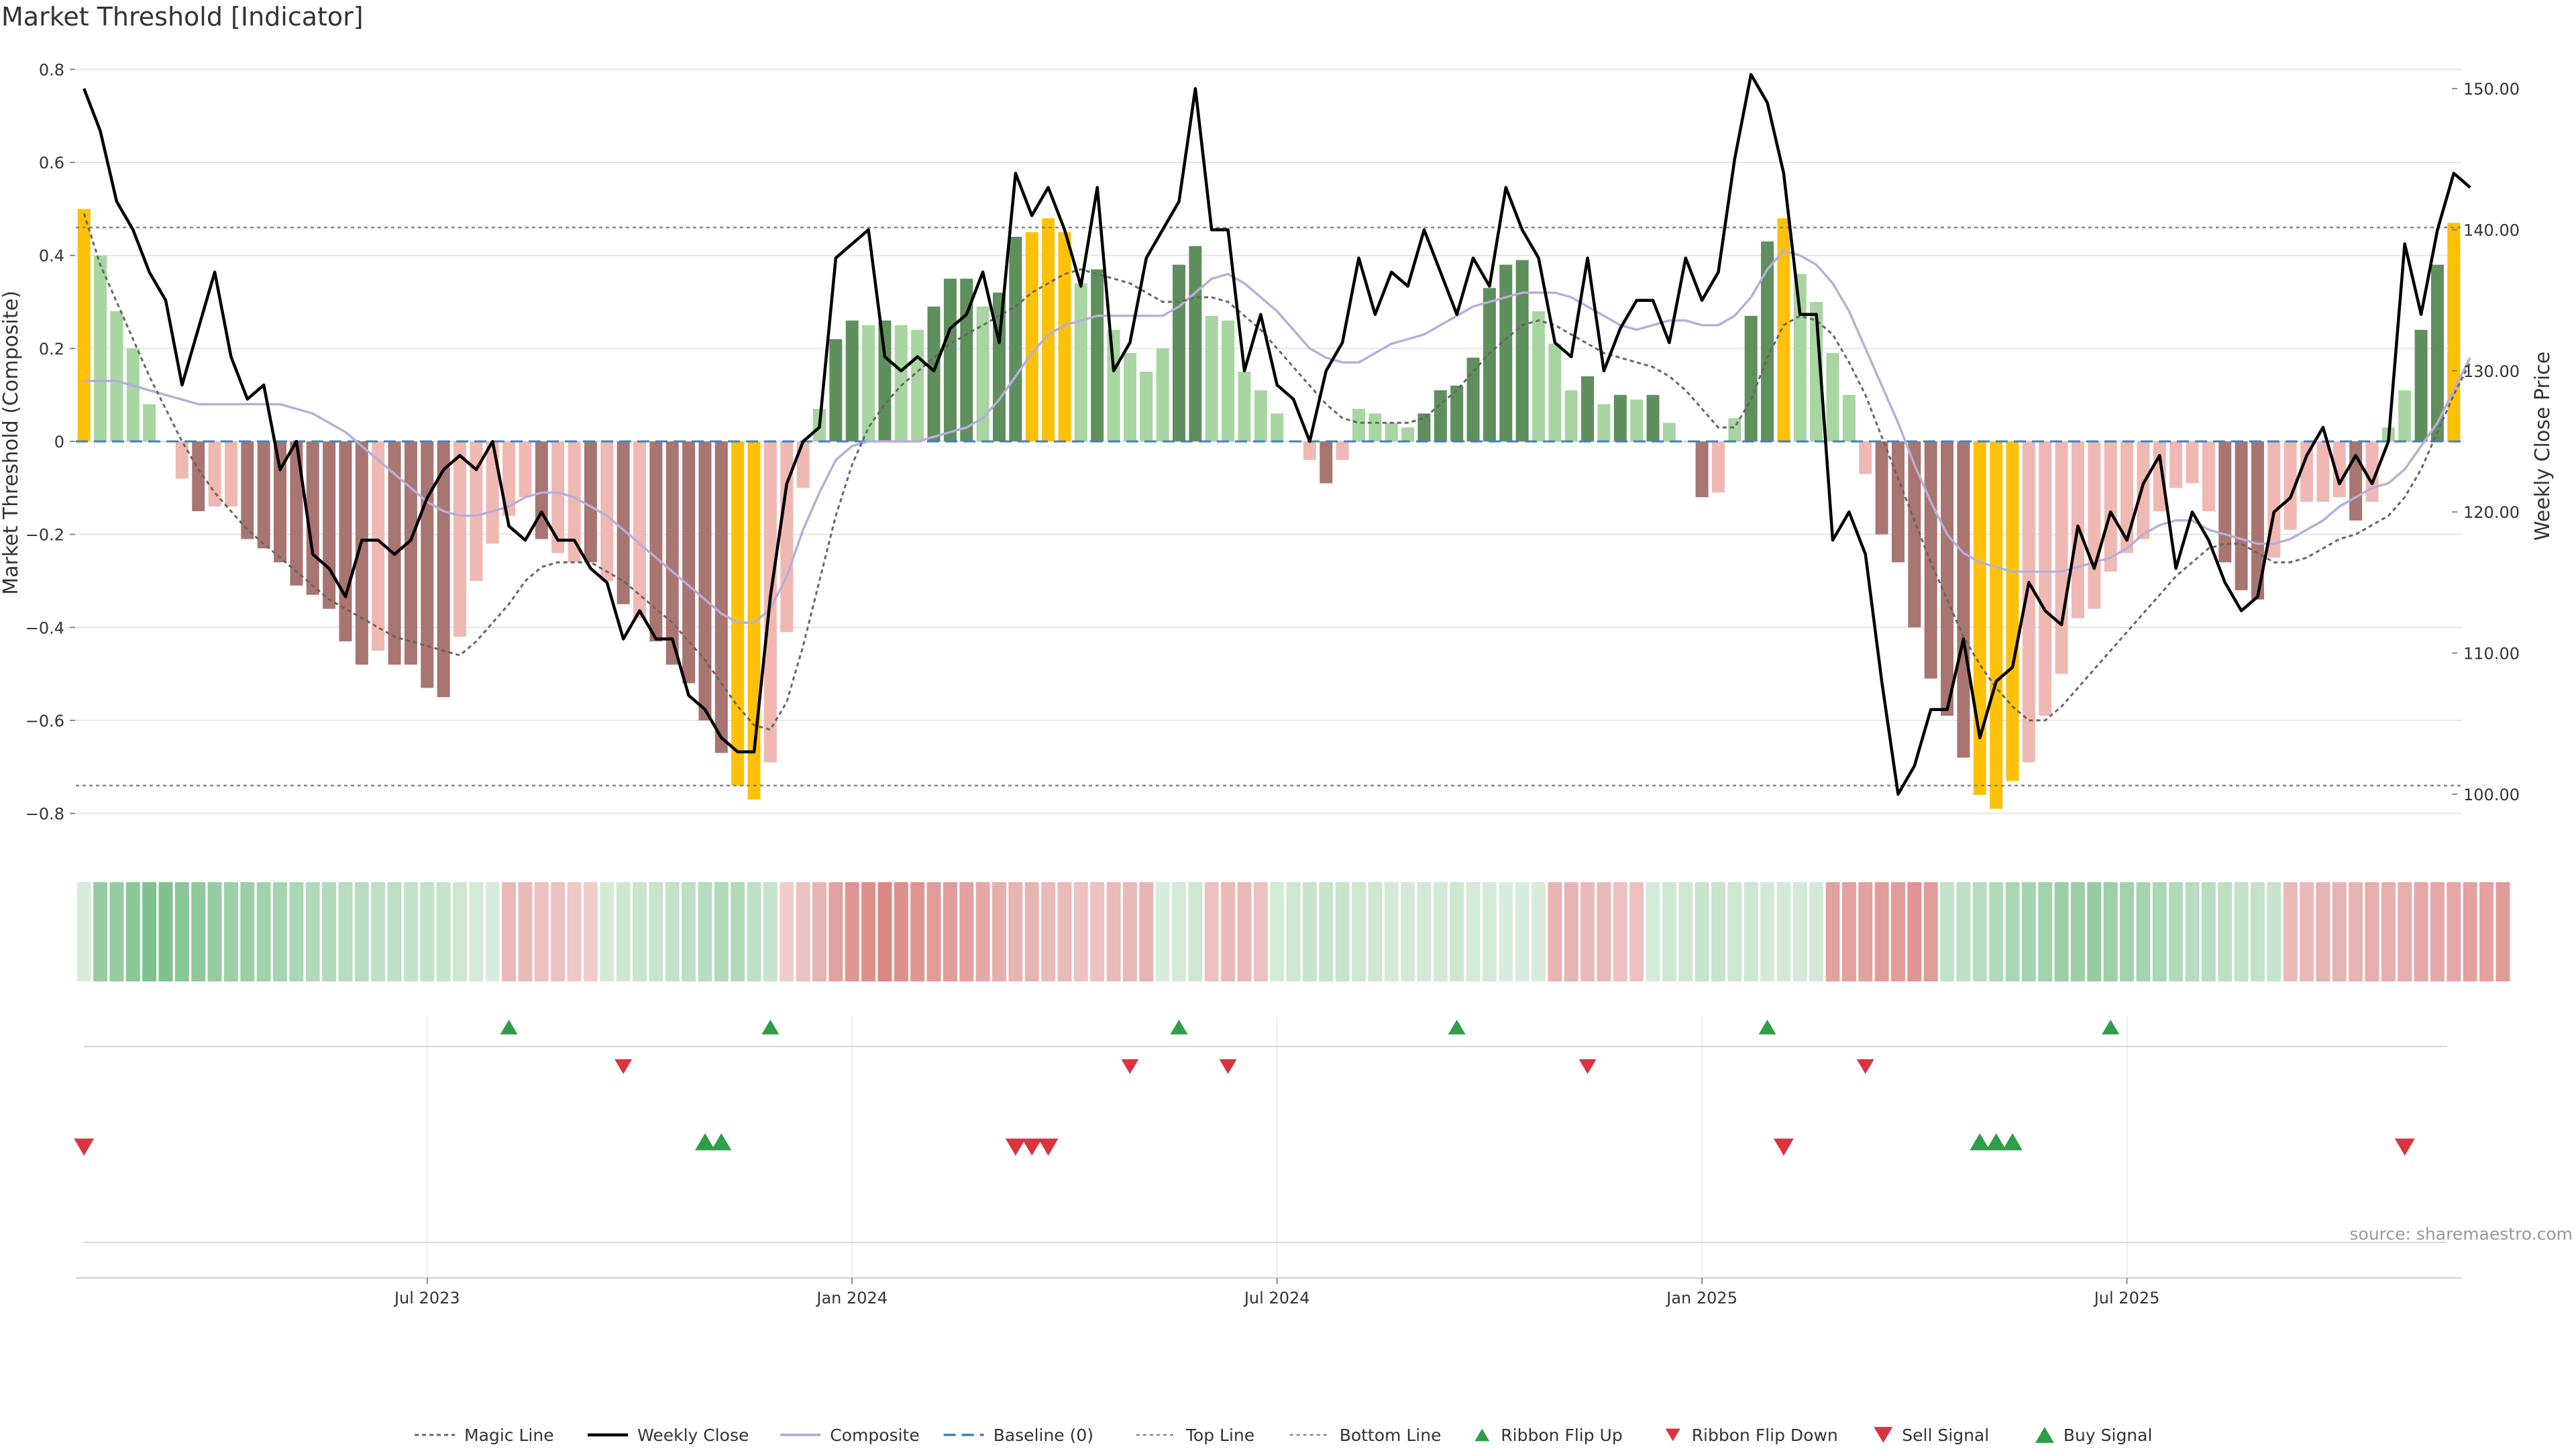 The height and width of the screenshot is (1449, 2576). I want to click on legend-label: Weekly Close, so click(693, 1435).